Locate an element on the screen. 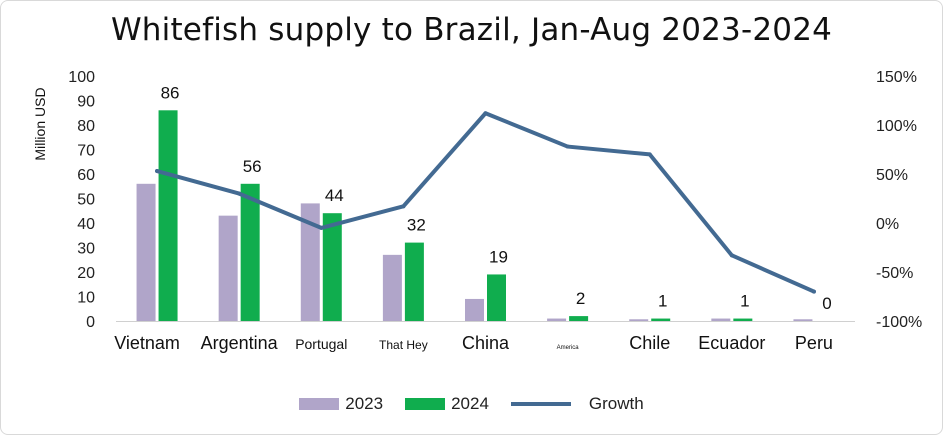  data-label-2024: 56 is located at coordinates (252, 166).